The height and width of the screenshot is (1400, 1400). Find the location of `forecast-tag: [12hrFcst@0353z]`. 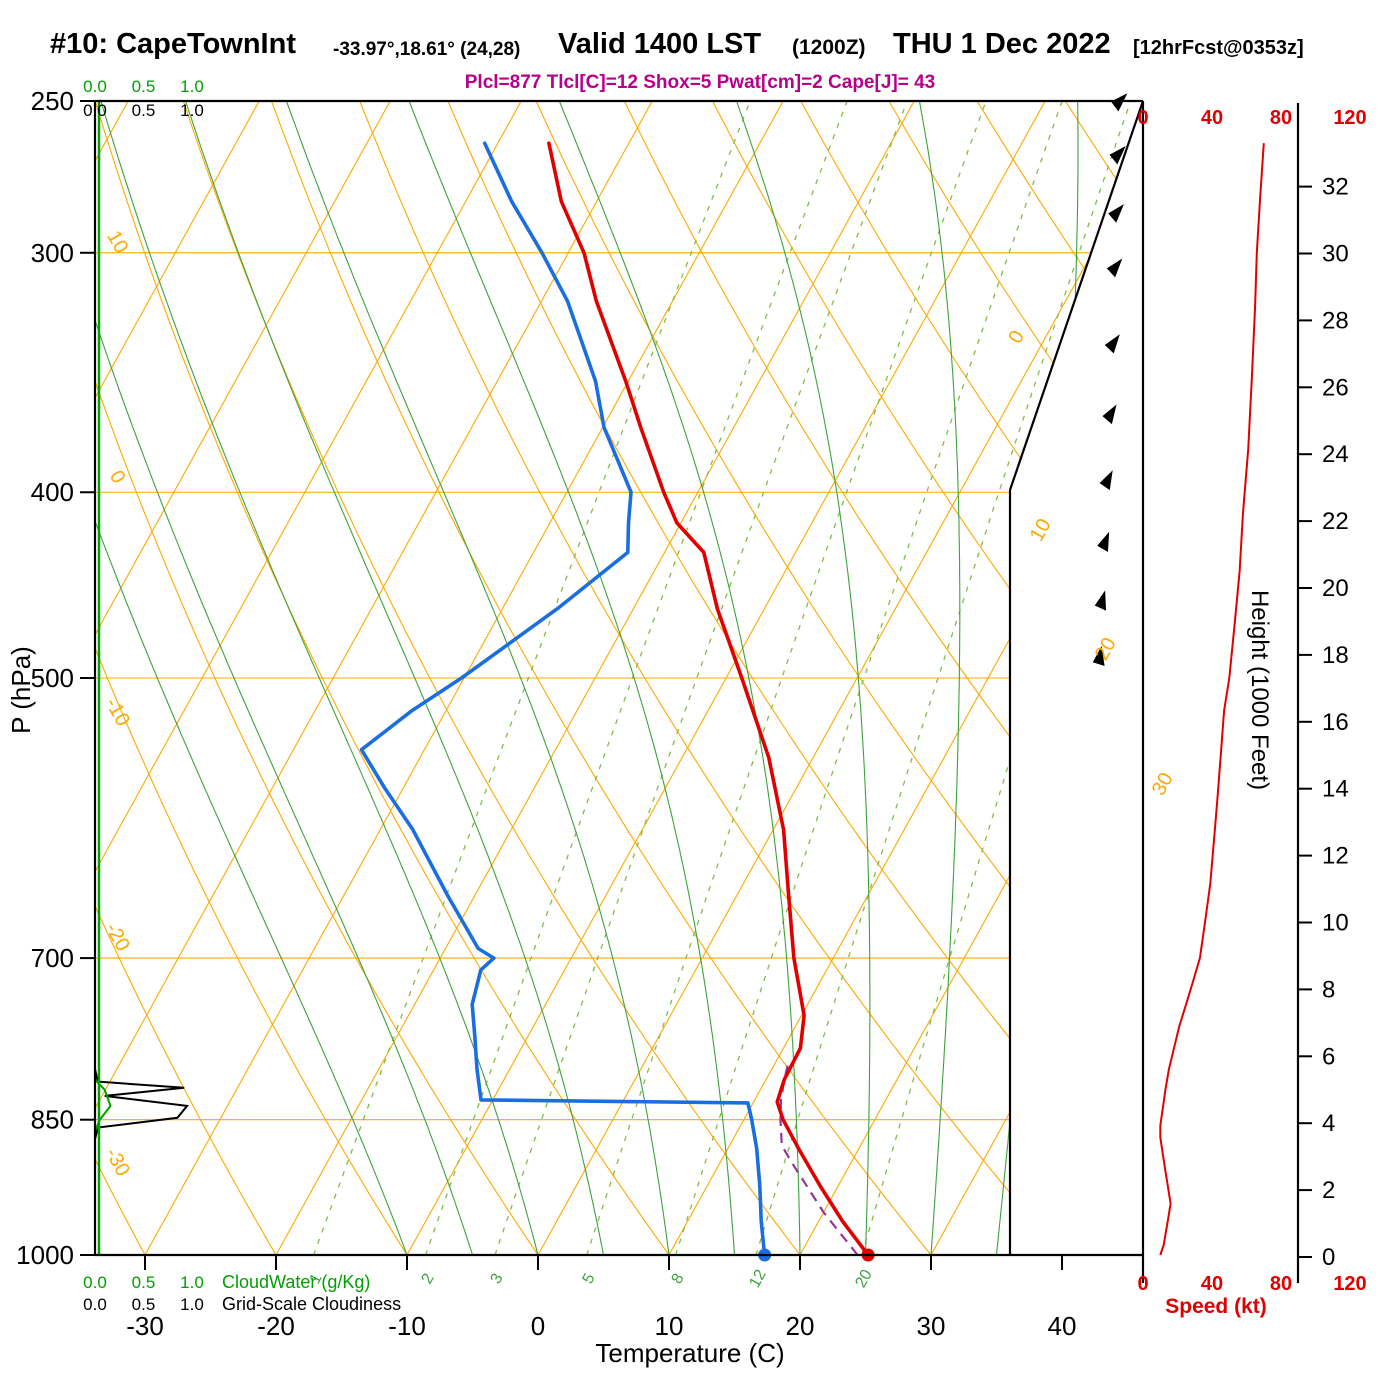

forecast-tag: [12hrFcst@0353z] is located at coordinates (1218, 48).